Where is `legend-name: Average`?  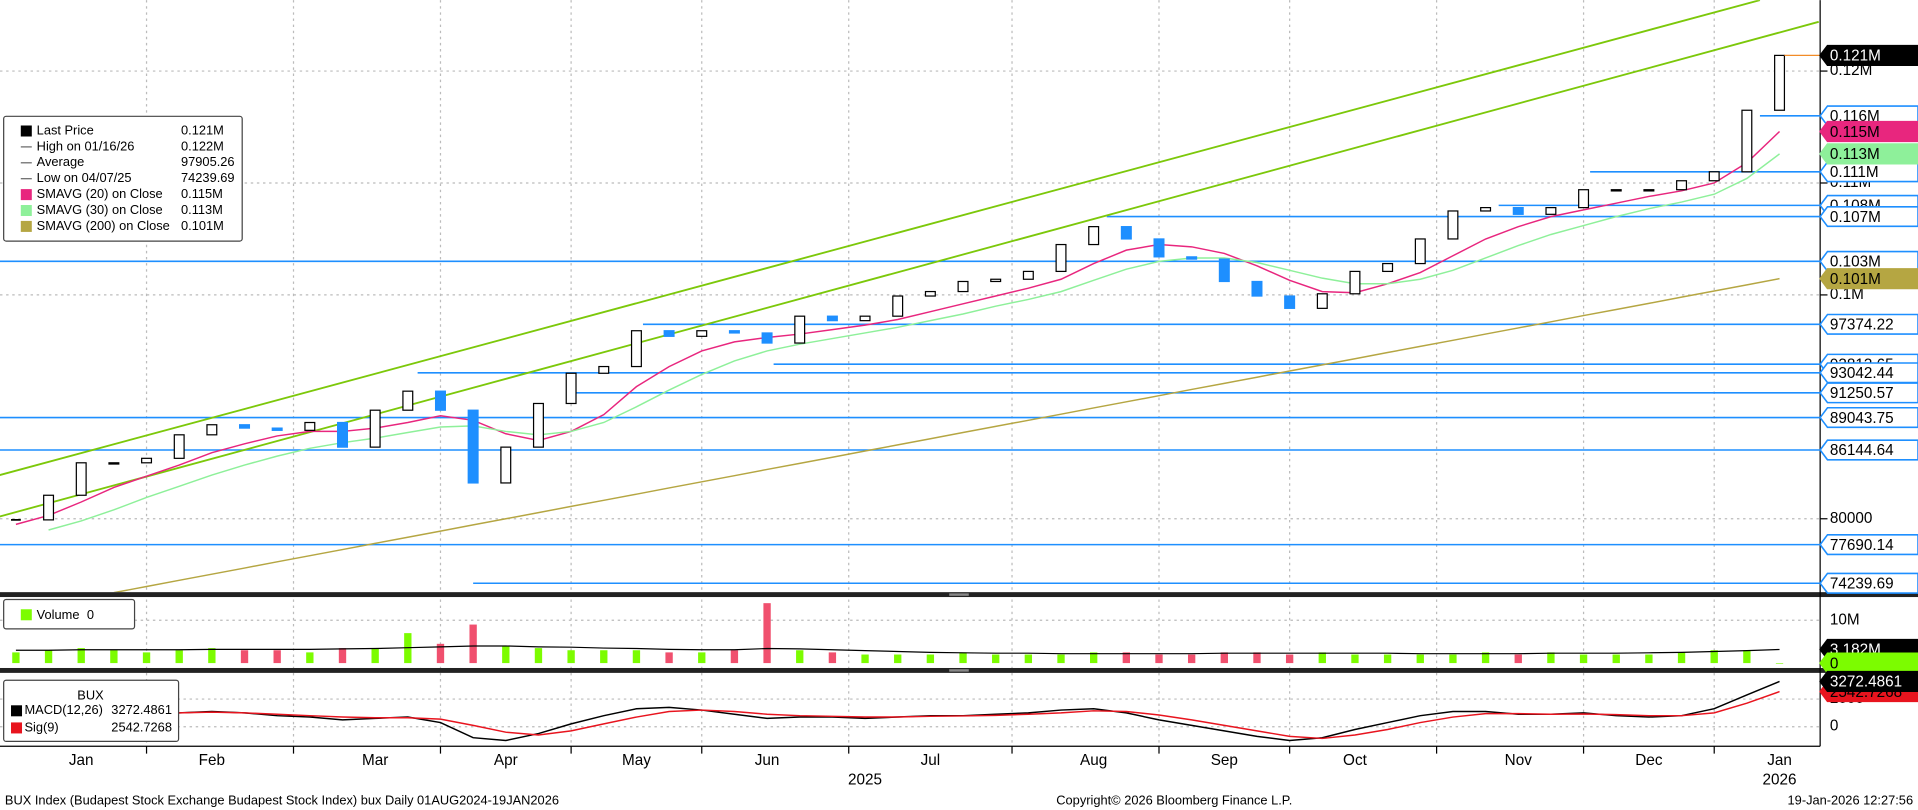 legend-name: Average is located at coordinates (61, 161).